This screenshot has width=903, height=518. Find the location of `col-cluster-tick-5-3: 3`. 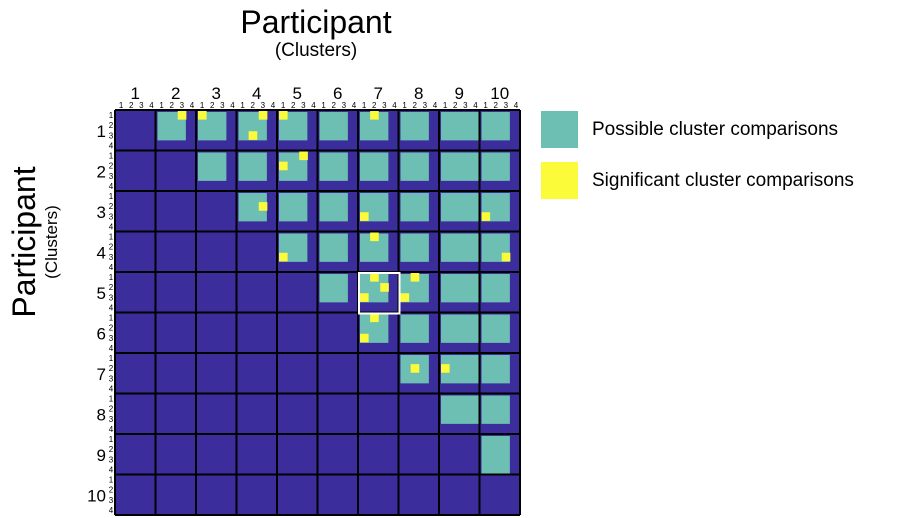

col-cluster-tick-5-3: 3 is located at coordinates (303, 105).